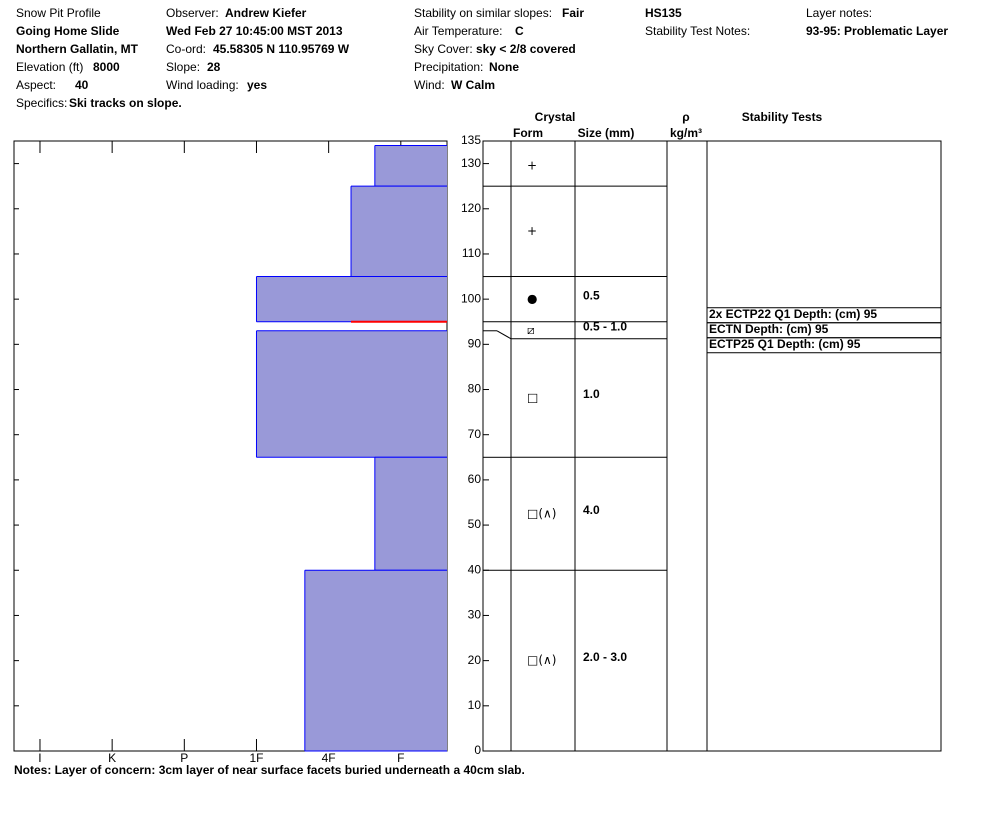 This screenshot has height=840, width=994. Describe the element at coordinates (519, 31) in the screenshot. I see `value: C` at that location.